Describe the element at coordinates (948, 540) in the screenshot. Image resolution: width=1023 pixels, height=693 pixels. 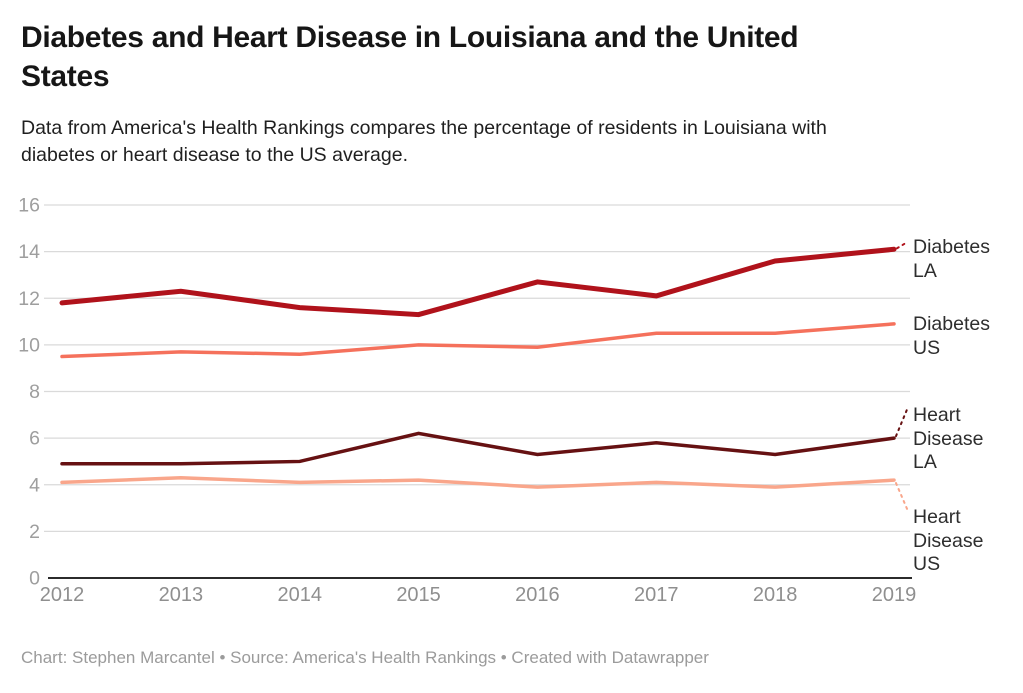
I see `series-label-heart-disease-us: Heart Disease US` at that location.